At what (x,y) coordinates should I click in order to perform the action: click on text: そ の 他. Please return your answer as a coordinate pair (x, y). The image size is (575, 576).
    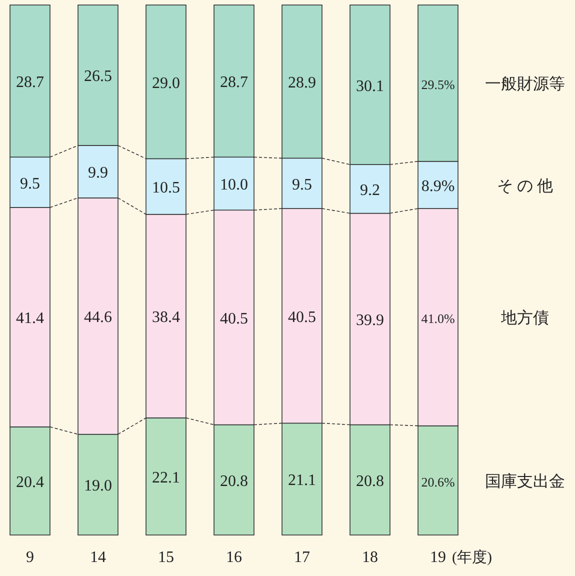
    Looking at the image, I should click on (525, 186).